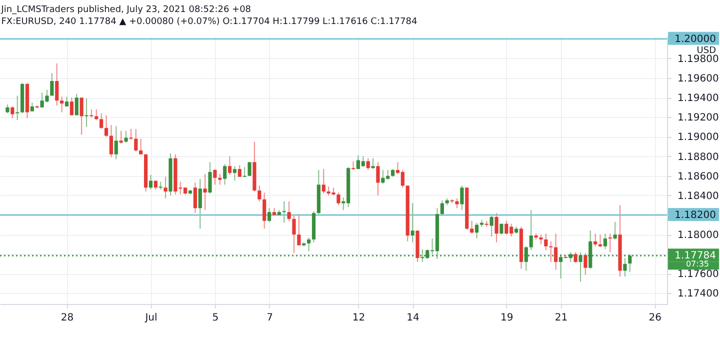 The image size is (720, 342). What do you see at coordinates (67, 318) in the screenshot?
I see `x-tick-label: 28` at bounding box center [67, 318].